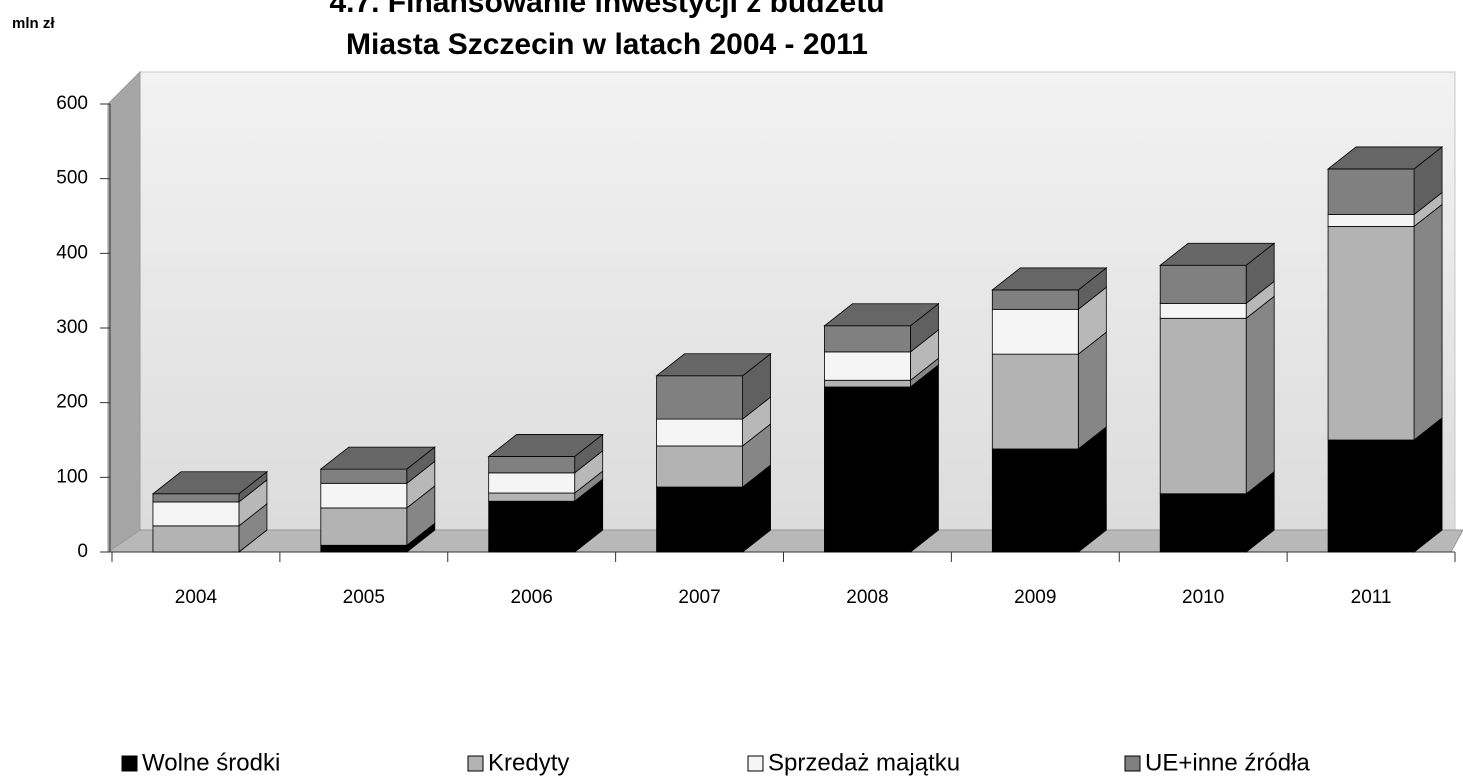 The height and width of the screenshot is (782, 1463). Describe the element at coordinates (72, 476) in the screenshot. I see `y-tick-label: 100` at that location.